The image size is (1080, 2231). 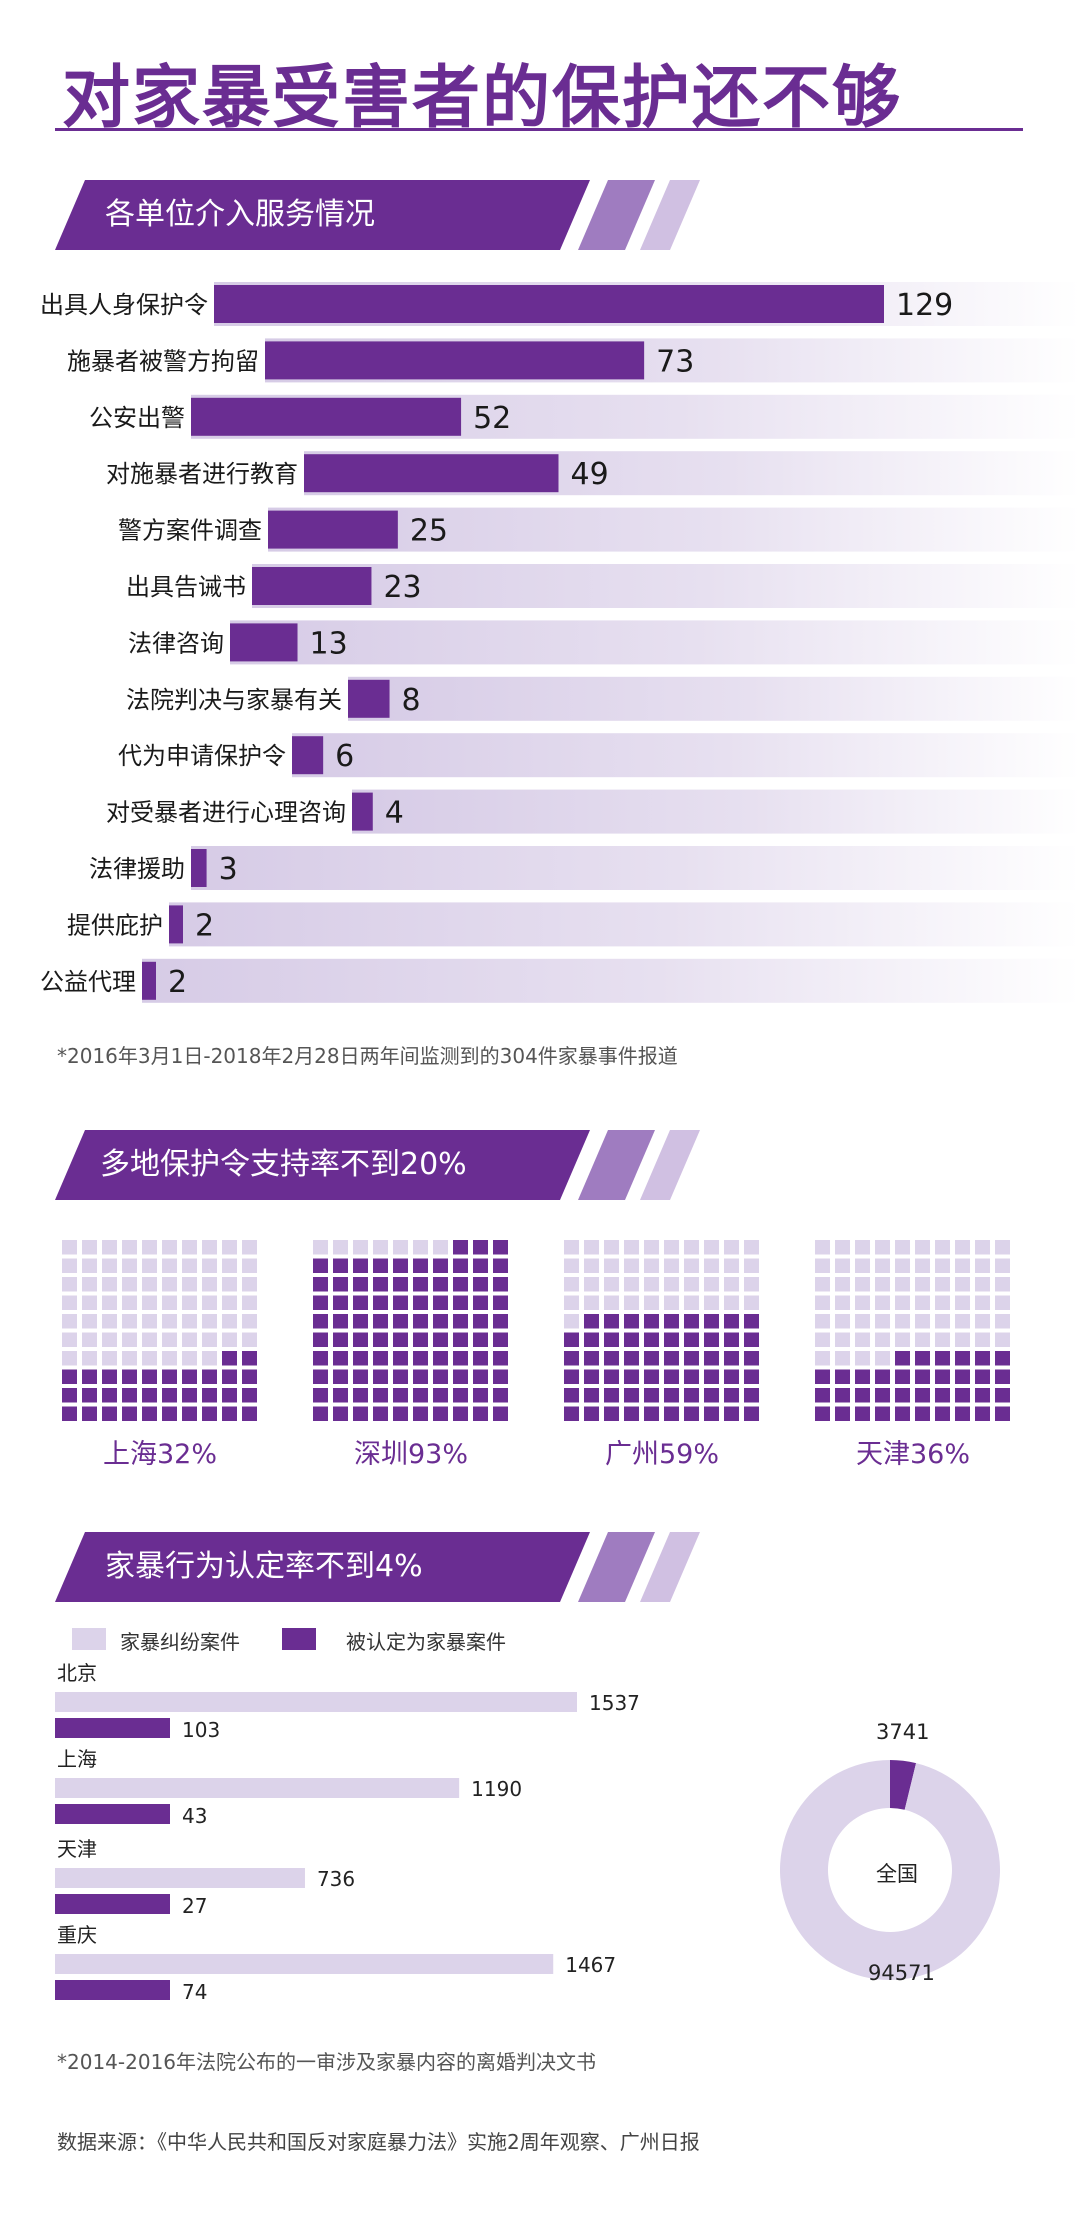 I want to click on national-donut-chart, so click(x=889, y=1870).